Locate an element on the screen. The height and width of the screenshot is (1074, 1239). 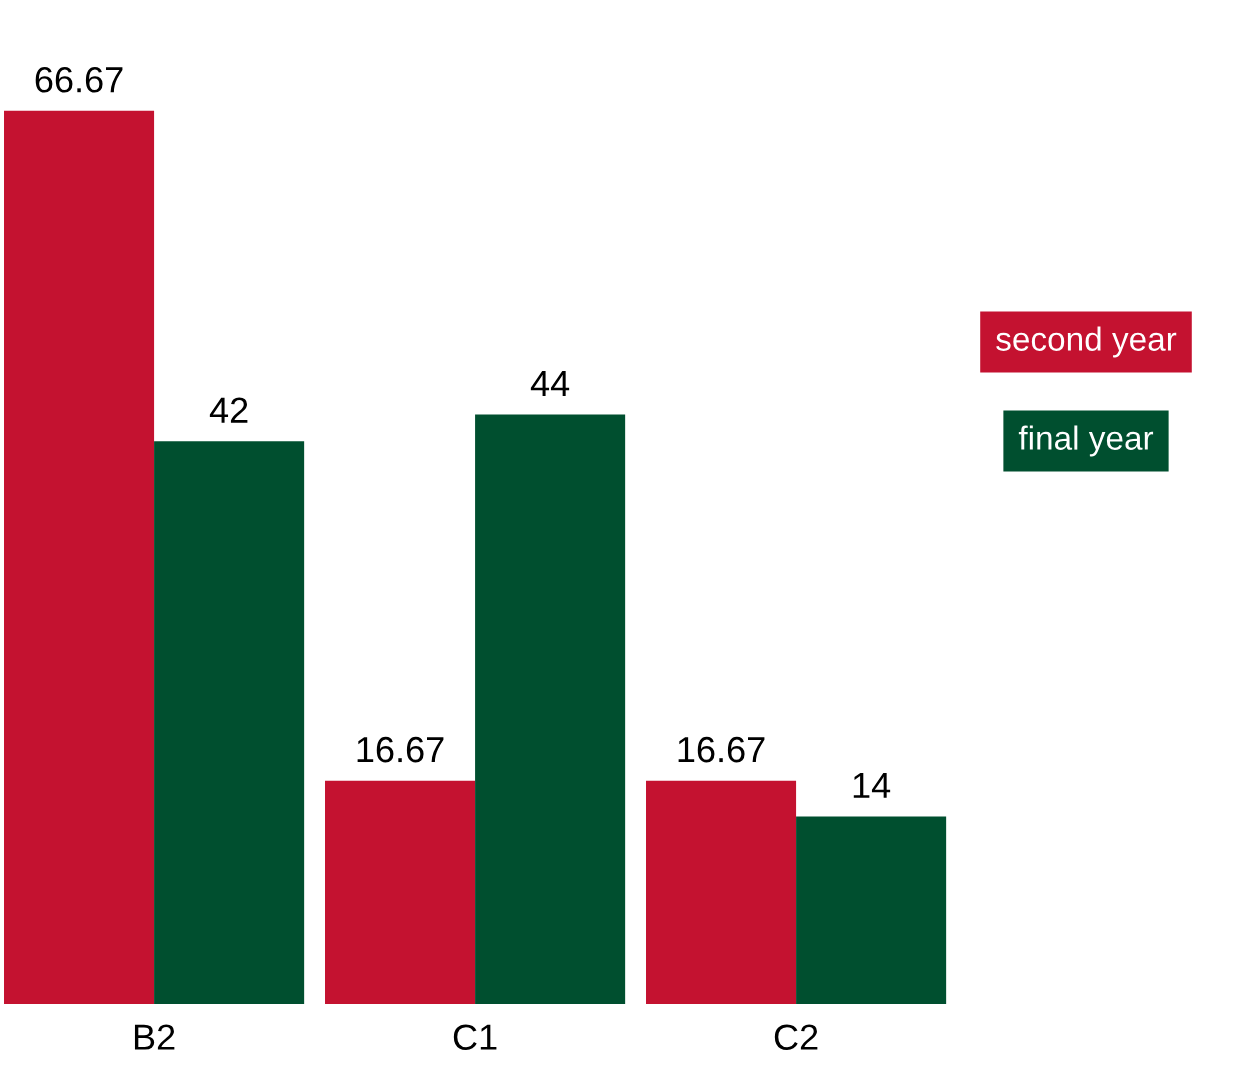
text: second year is located at coordinates (1086, 342).